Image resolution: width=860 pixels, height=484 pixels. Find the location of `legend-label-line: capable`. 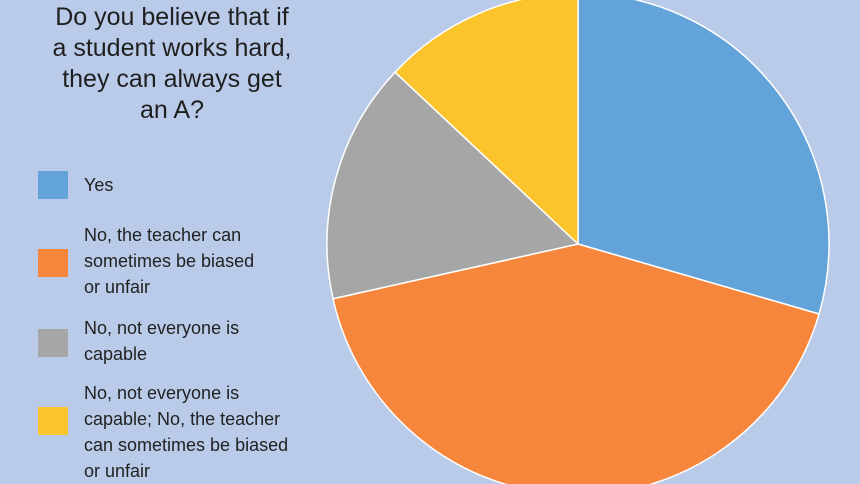

legend-label-line: capable is located at coordinates (116, 354).